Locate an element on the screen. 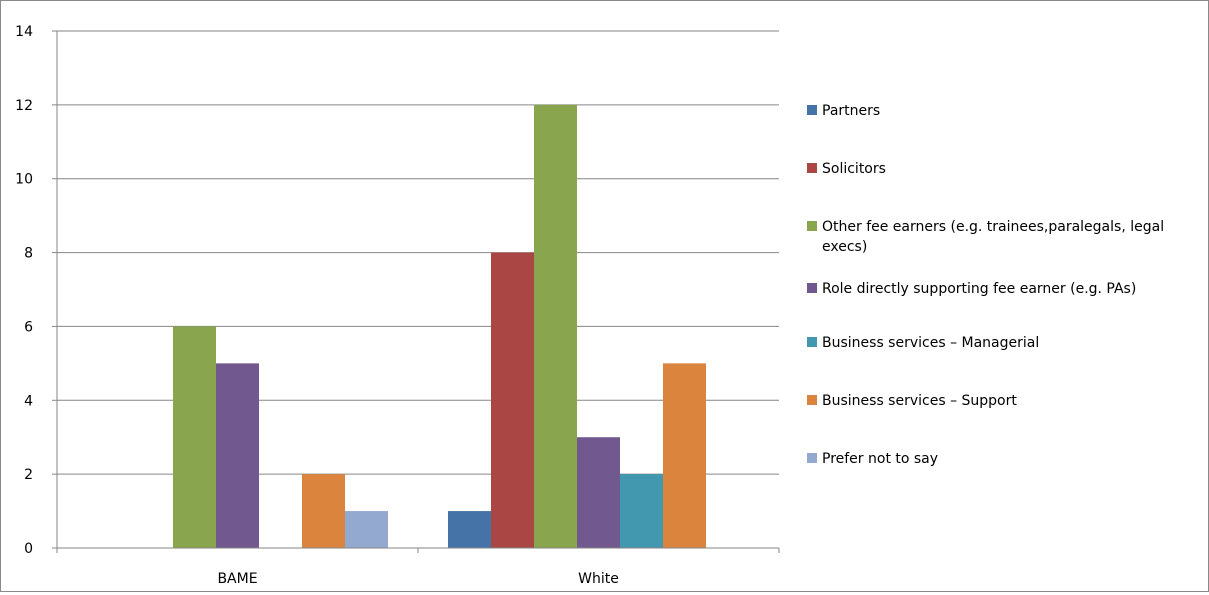 The image size is (1209, 595). x-tick-label: BAME is located at coordinates (237, 579).